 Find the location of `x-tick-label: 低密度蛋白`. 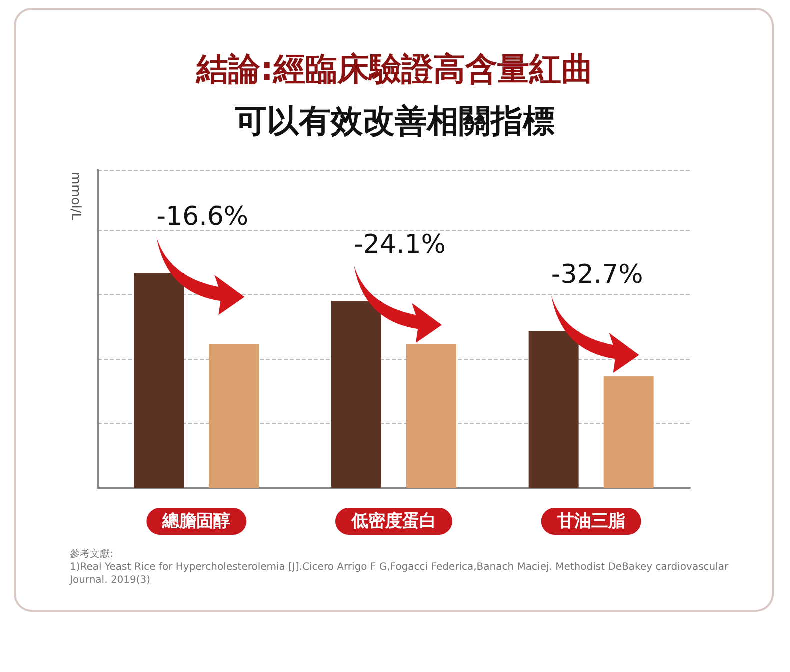

x-tick-label: 低密度蛋白 is located at coordinates (393, 522).